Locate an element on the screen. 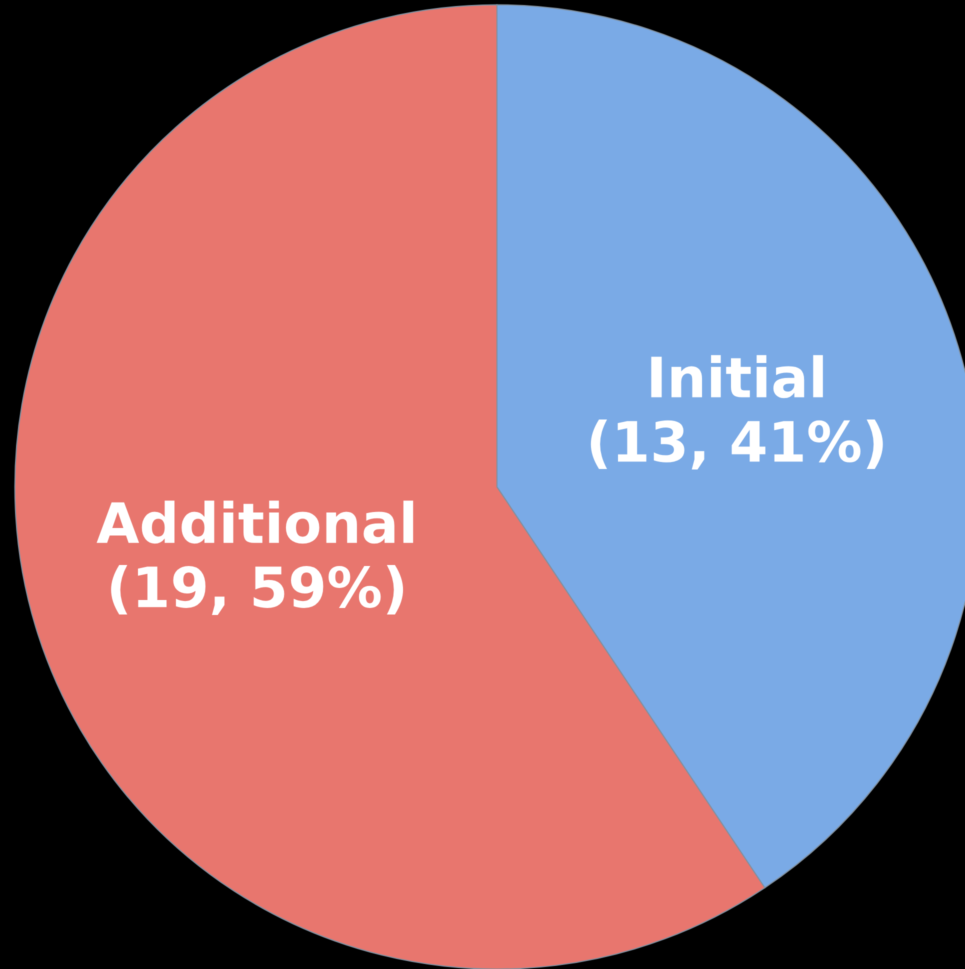  data-label: (19, 59%) is located at coordinates (257, 590).